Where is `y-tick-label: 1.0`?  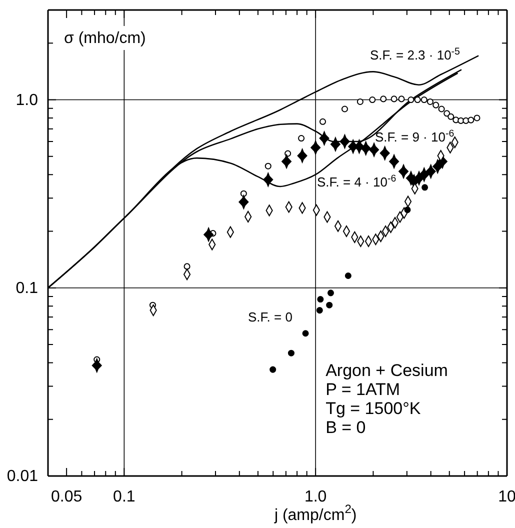
y-tick-label: 1.0 is located at coordinates (27, 100).